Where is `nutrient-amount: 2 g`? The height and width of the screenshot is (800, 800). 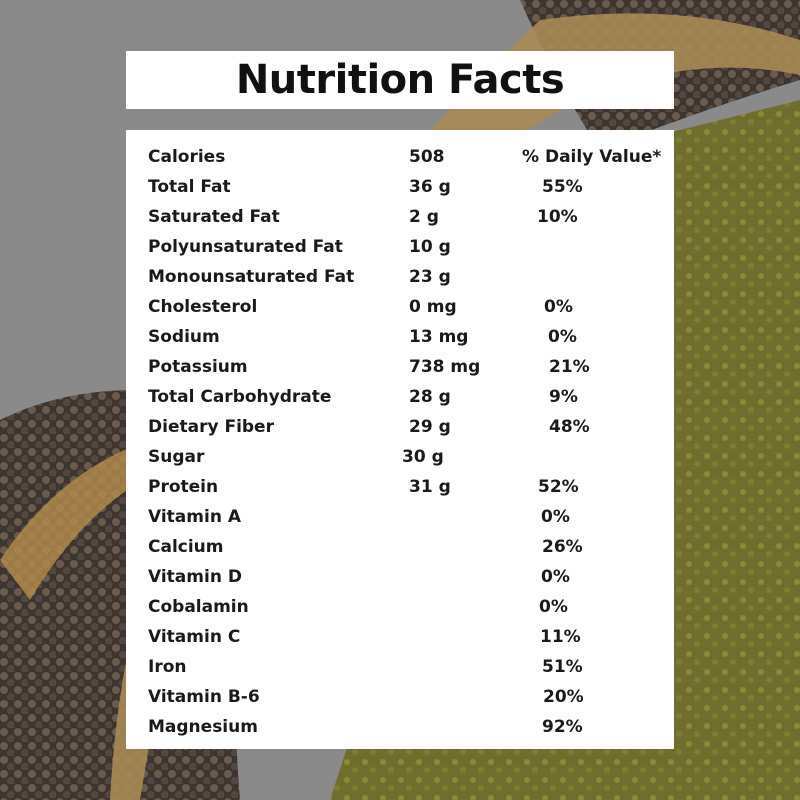
nutrient-amount: 2 g is located at coordinates (424, 217).